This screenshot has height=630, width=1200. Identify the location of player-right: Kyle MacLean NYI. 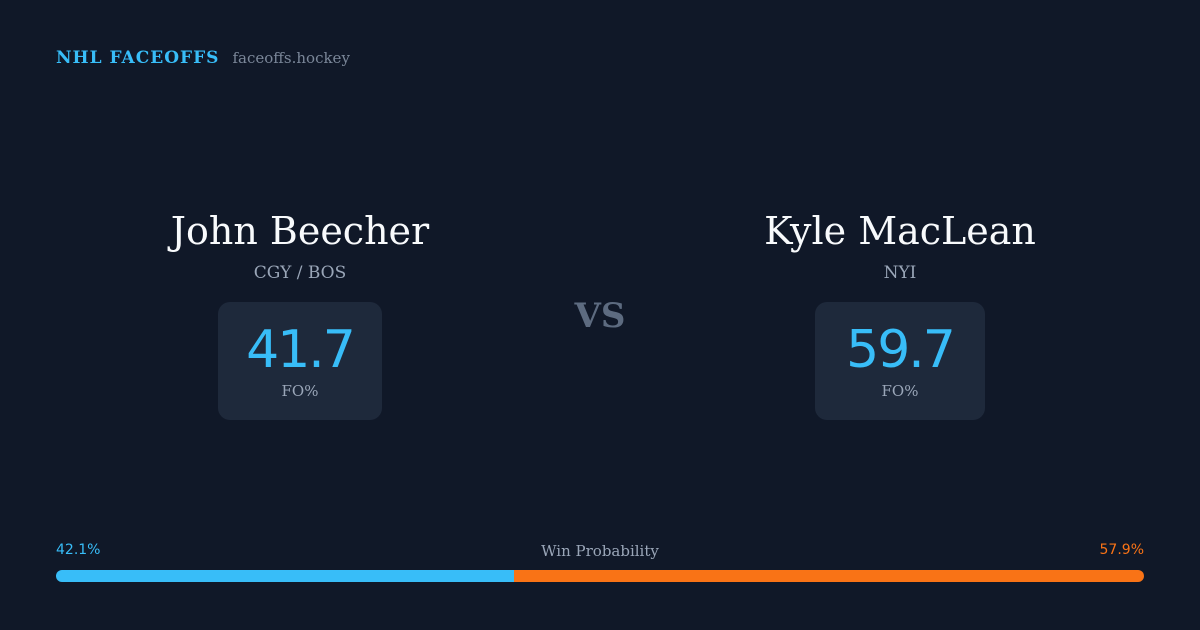
(900, 245).